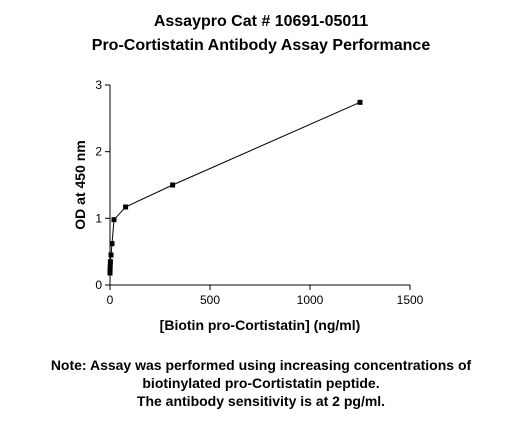  What do you see at coordinates (98, 152) in the screenshot?
I see `y-tick-label: 2` at bounding box center [98, 152].